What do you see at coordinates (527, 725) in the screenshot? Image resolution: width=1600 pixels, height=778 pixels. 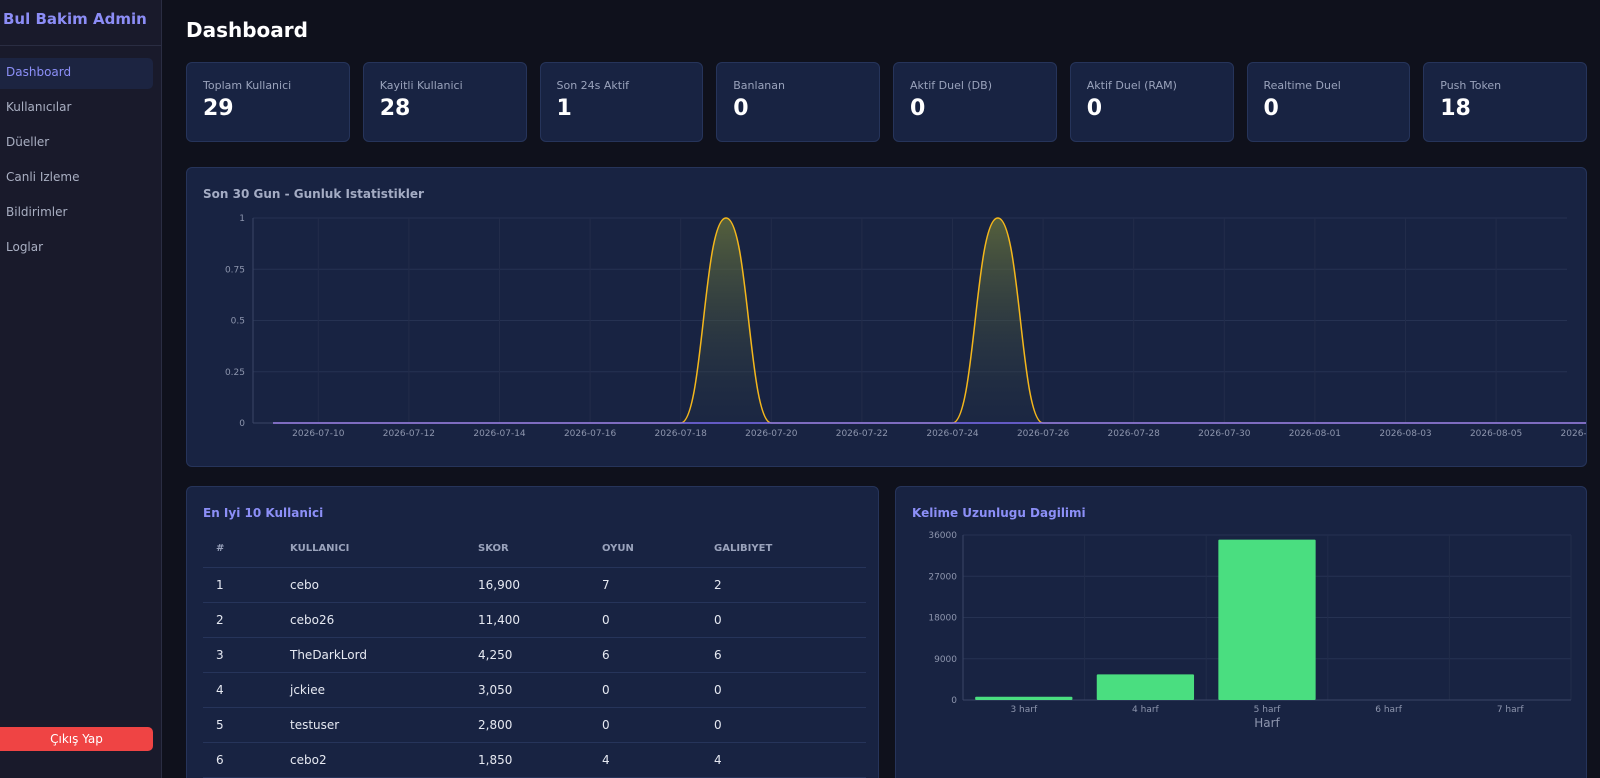 I see `cell-score: 2,800` at bounding box center [527, 725].